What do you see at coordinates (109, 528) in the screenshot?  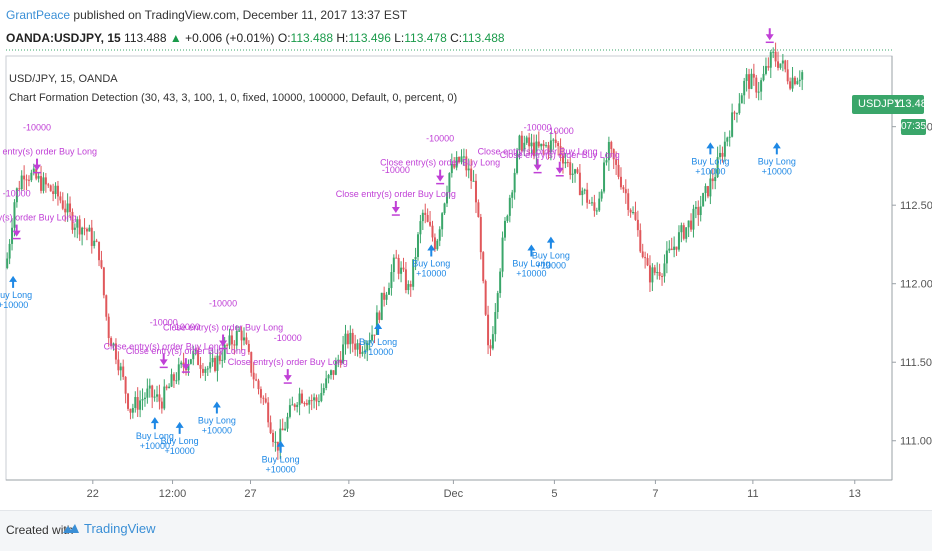 I see `tradingview-brand: TradingView` at bounding box center [109, 528].